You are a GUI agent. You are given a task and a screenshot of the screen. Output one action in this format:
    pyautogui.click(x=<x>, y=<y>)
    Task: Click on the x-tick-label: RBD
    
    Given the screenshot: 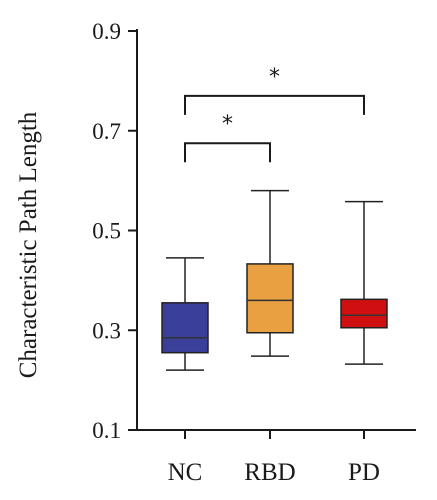 What is the action you would take?
    pyautogui.click(x=269, y=472)
    